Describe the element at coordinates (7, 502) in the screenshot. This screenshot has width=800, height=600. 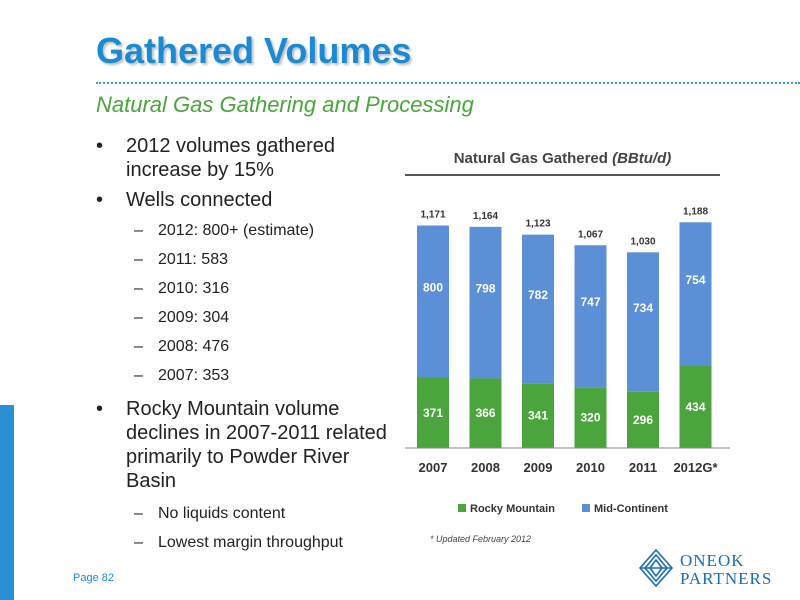
I see `left-accent-bar` at that location.